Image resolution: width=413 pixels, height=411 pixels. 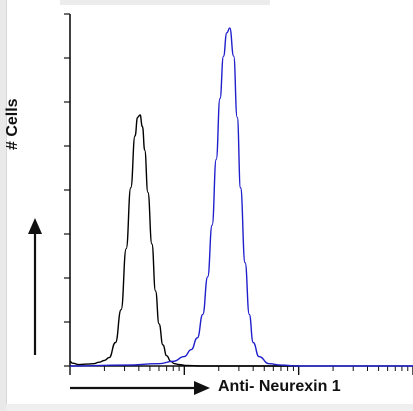 What do you see at coordinates (209, 407) in the screenshot?
I see `bottom-frame-edge` at bounding box center [209, 407].